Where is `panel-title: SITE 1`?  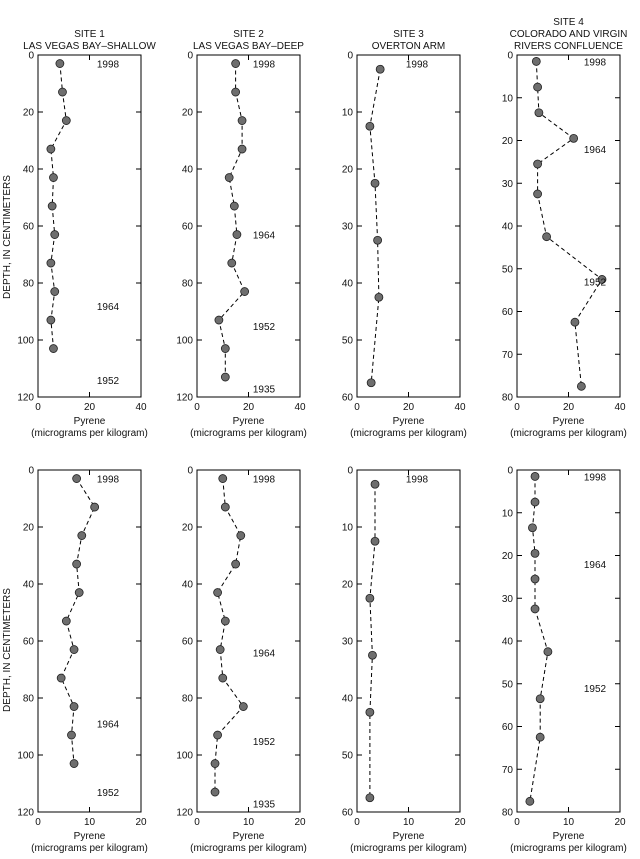 panel-title: SITE 1 is located at coordinates (89, 34).